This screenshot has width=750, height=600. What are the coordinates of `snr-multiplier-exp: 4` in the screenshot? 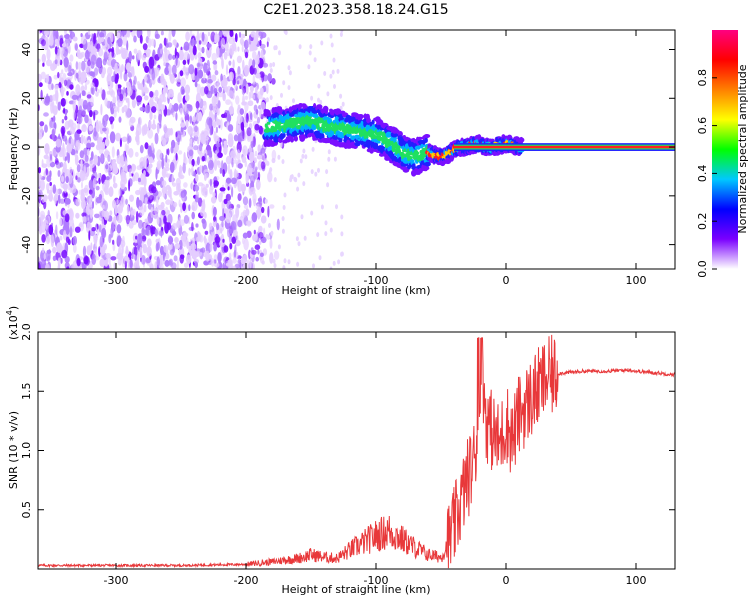 It's located at (9, 312).